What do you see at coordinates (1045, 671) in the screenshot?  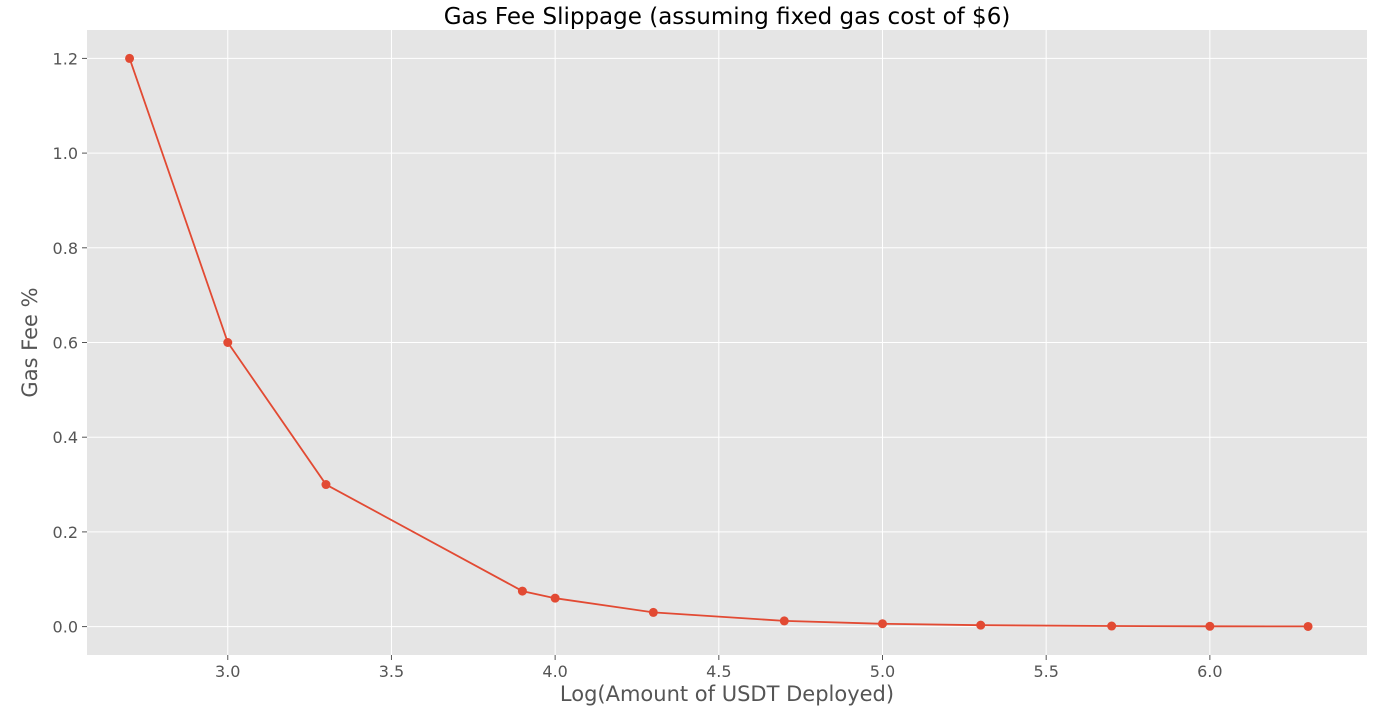 I see `x-tick-label: 5.5` at bounding box center [1045, 671].